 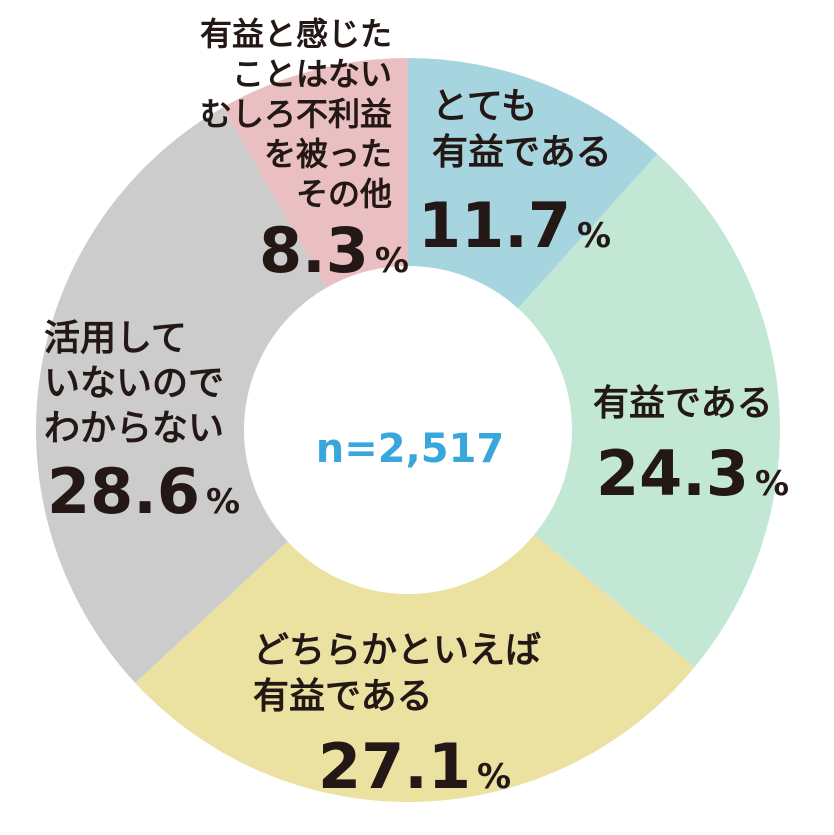 What do you see at coordinates (683, 403) in the screenshot?
I see `slice-1-label-line-0: 有益である` at bounding box center [683, 403].